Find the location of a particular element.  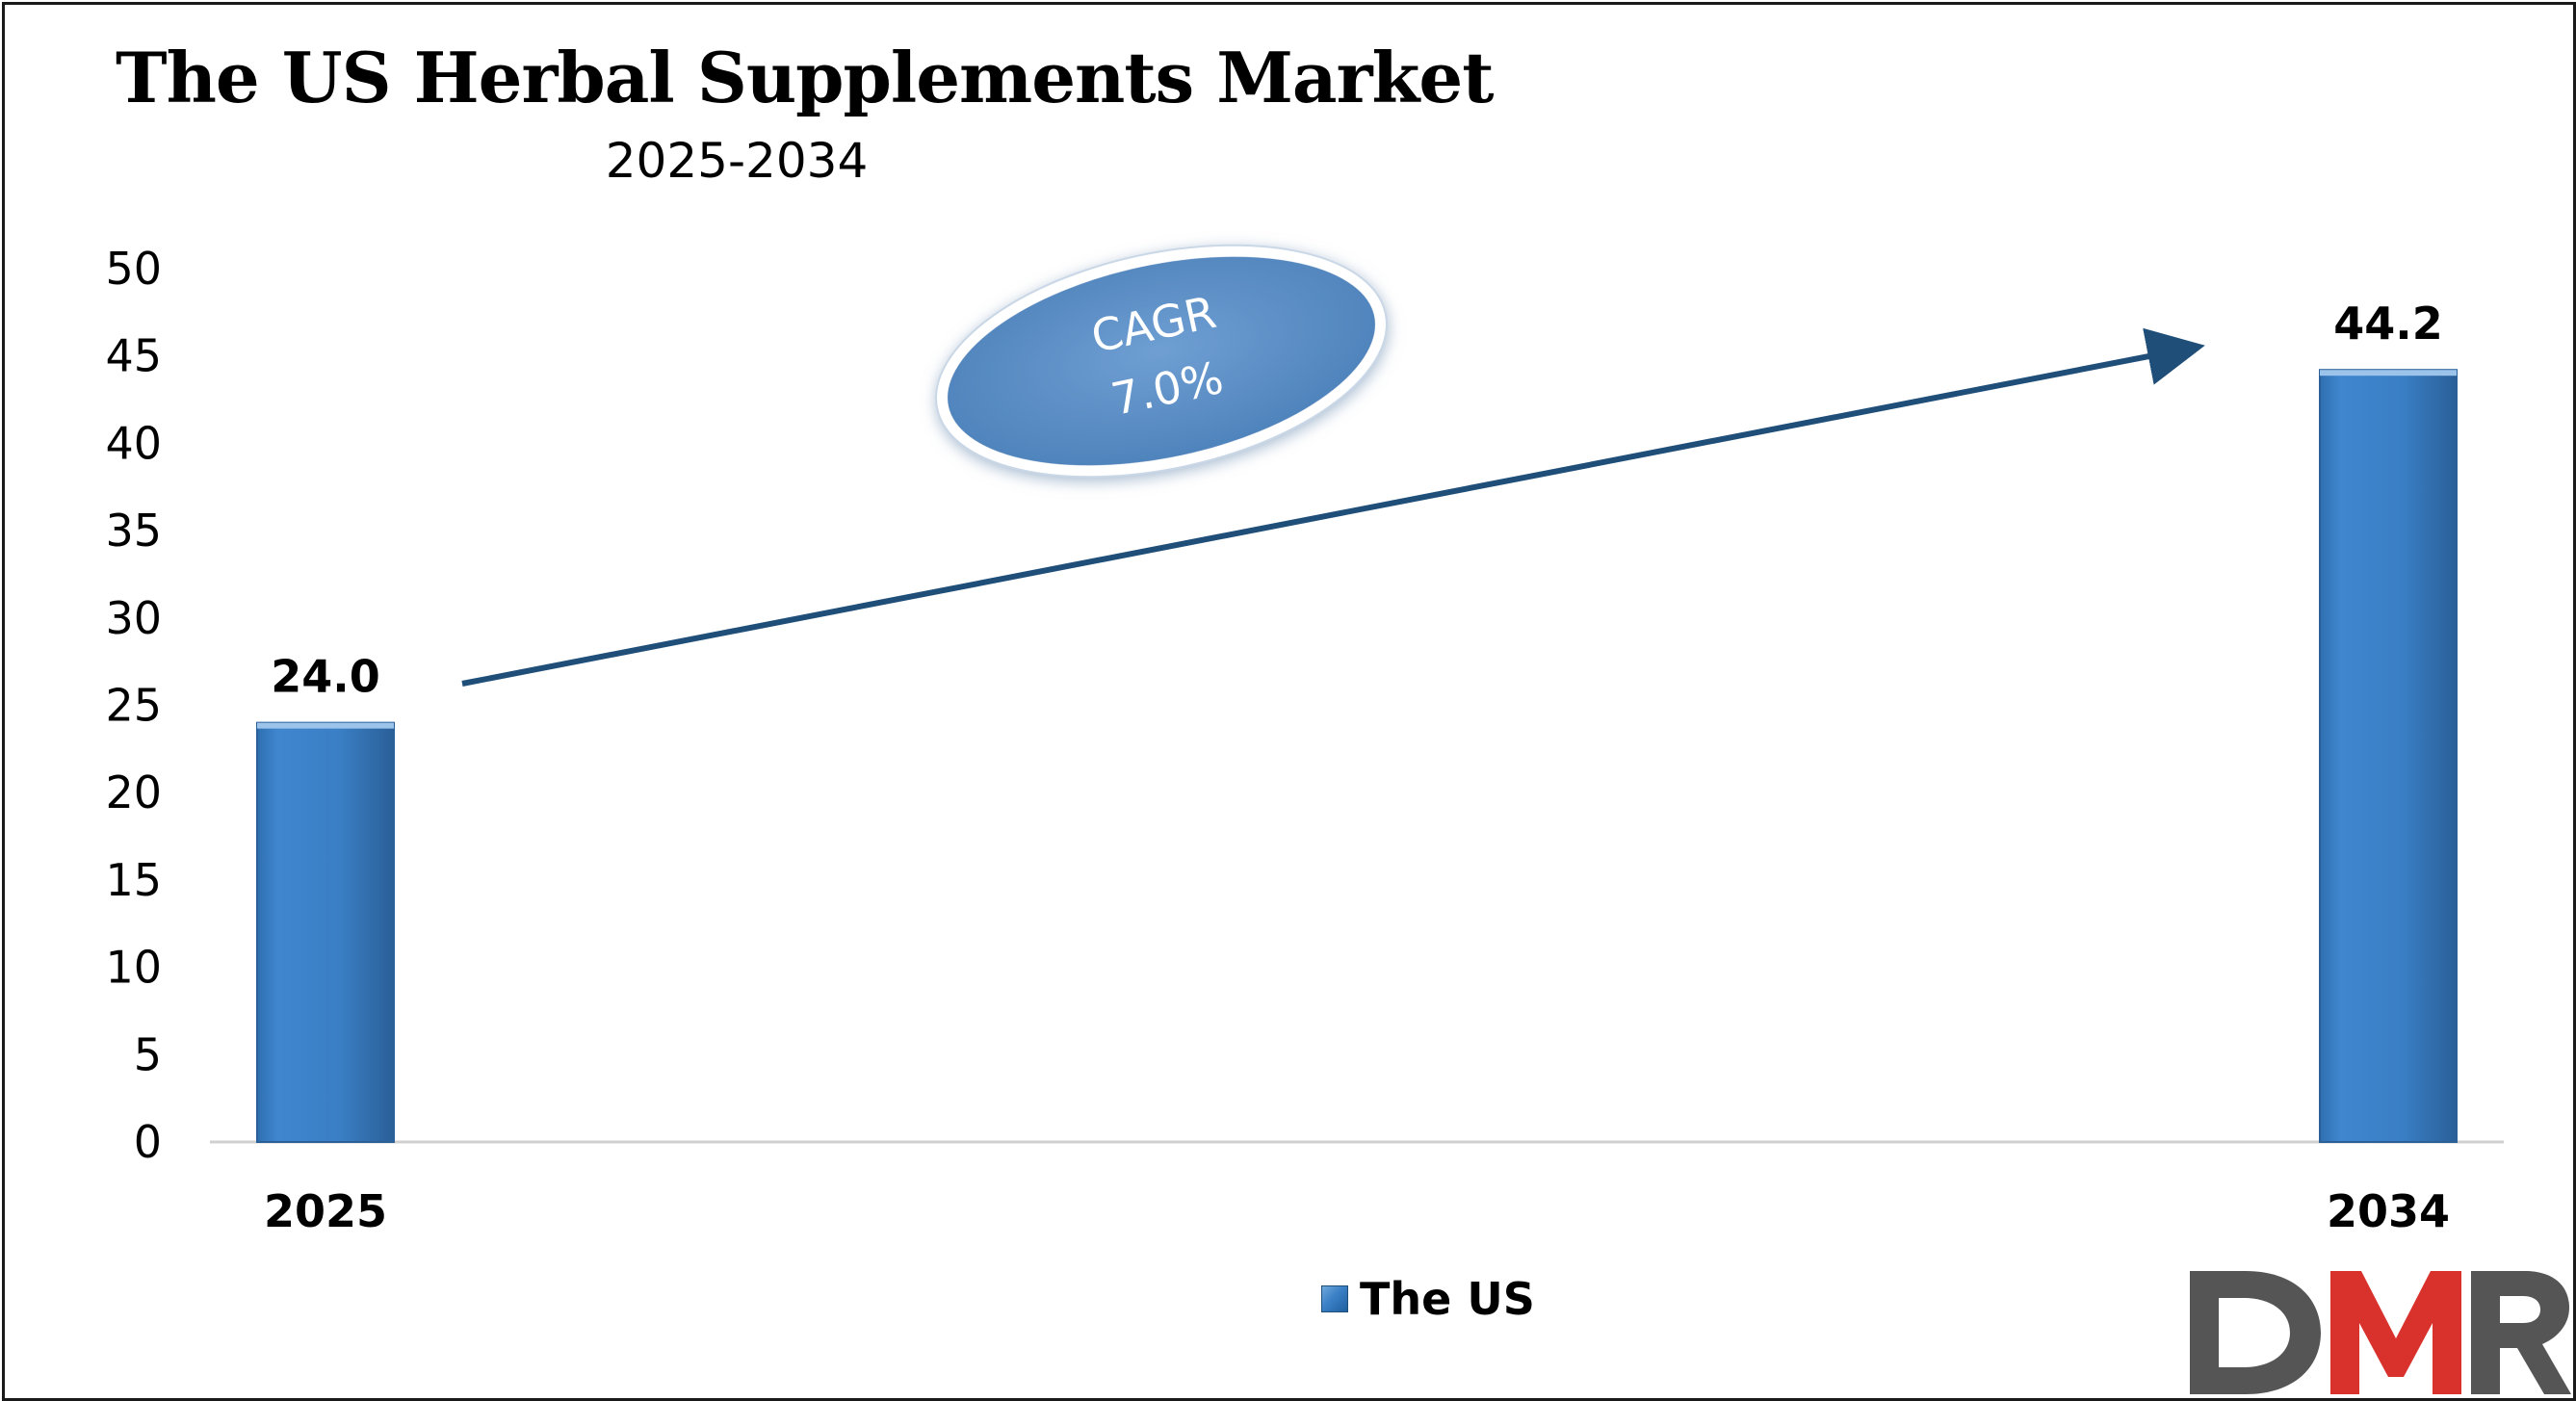

legend: The US is located at coordinates (1428, 1299).